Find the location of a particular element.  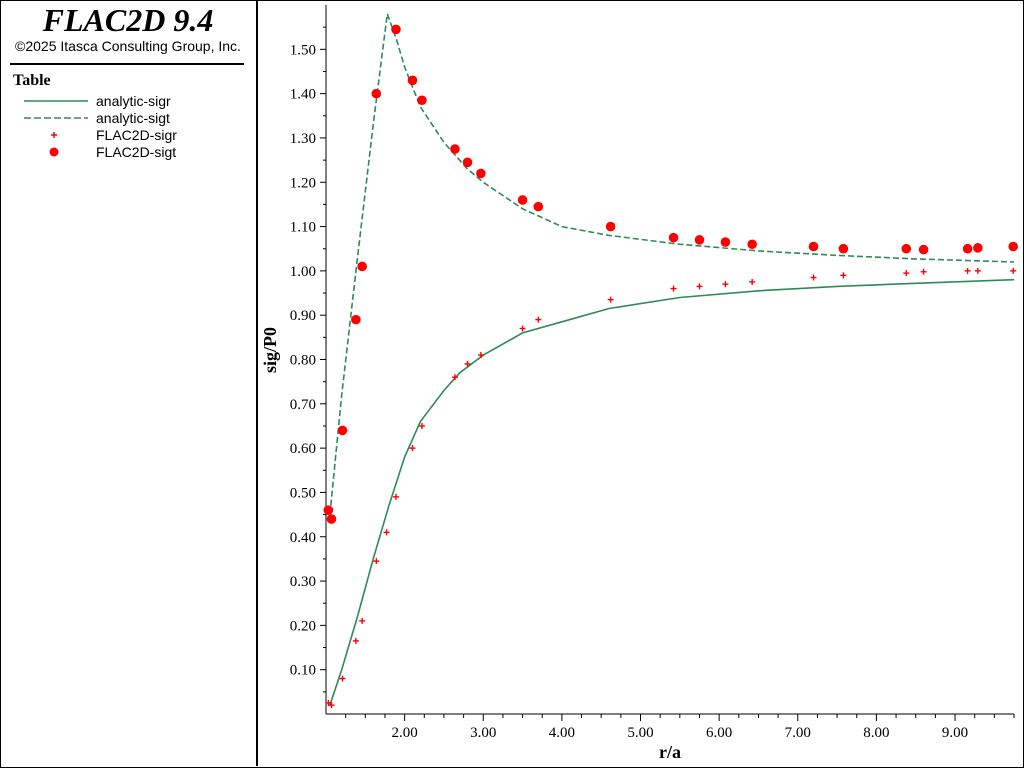

plus-marker-swatch-icon is located at coordinates (54, 135).